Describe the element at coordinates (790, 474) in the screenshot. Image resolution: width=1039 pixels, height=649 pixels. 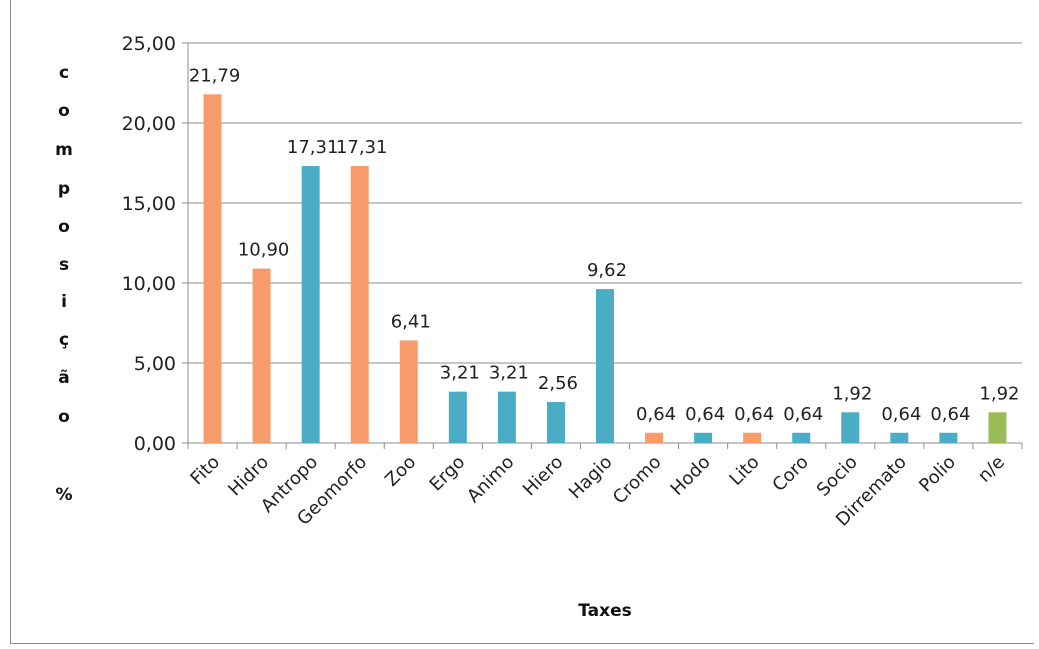
I see `x-tick-label: Coro` at that location.